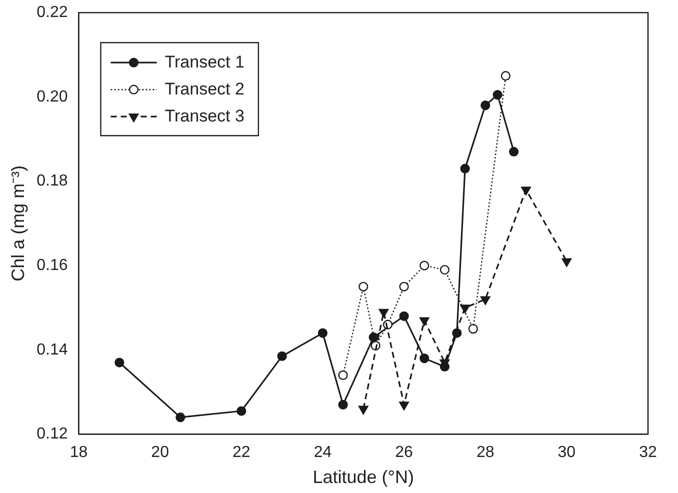 Image resolution: width=678 pixels, height=493 pixels. I want to click on y-tick-label: 0.12, so click(52, 434).